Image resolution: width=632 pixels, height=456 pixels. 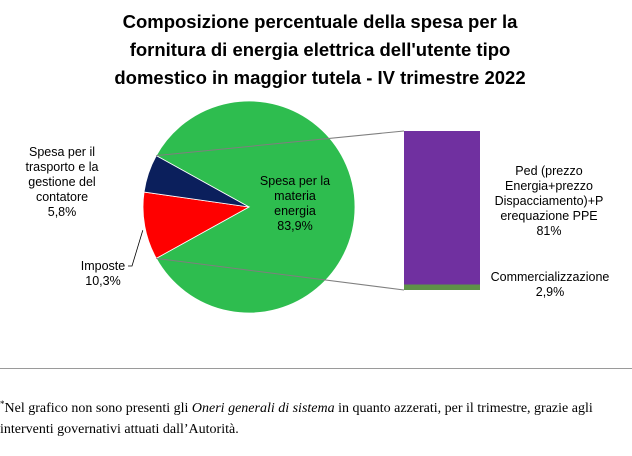 I want to click on slice-label-materia-energia: Spesa per la materia energia 83,9%, so click(x=295, y=203).